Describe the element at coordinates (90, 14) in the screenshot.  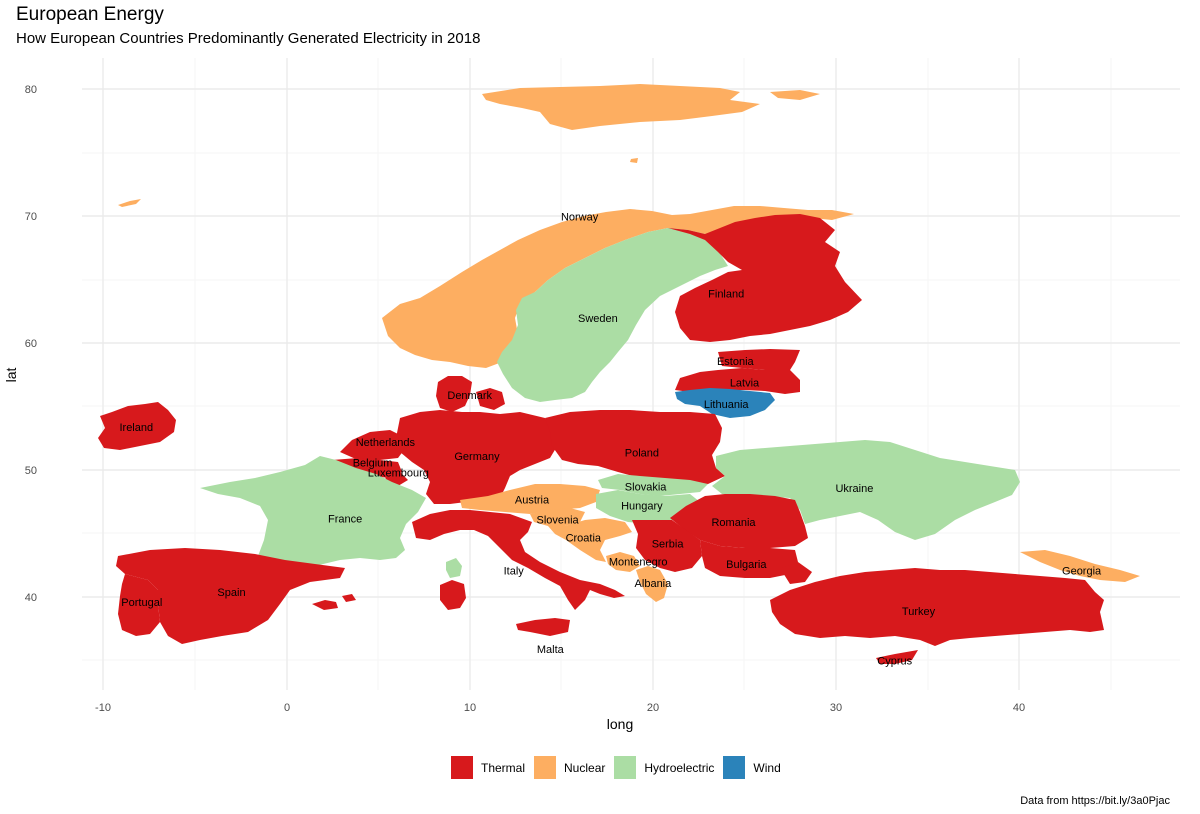
I see `chart-title: European Energy` at that location.